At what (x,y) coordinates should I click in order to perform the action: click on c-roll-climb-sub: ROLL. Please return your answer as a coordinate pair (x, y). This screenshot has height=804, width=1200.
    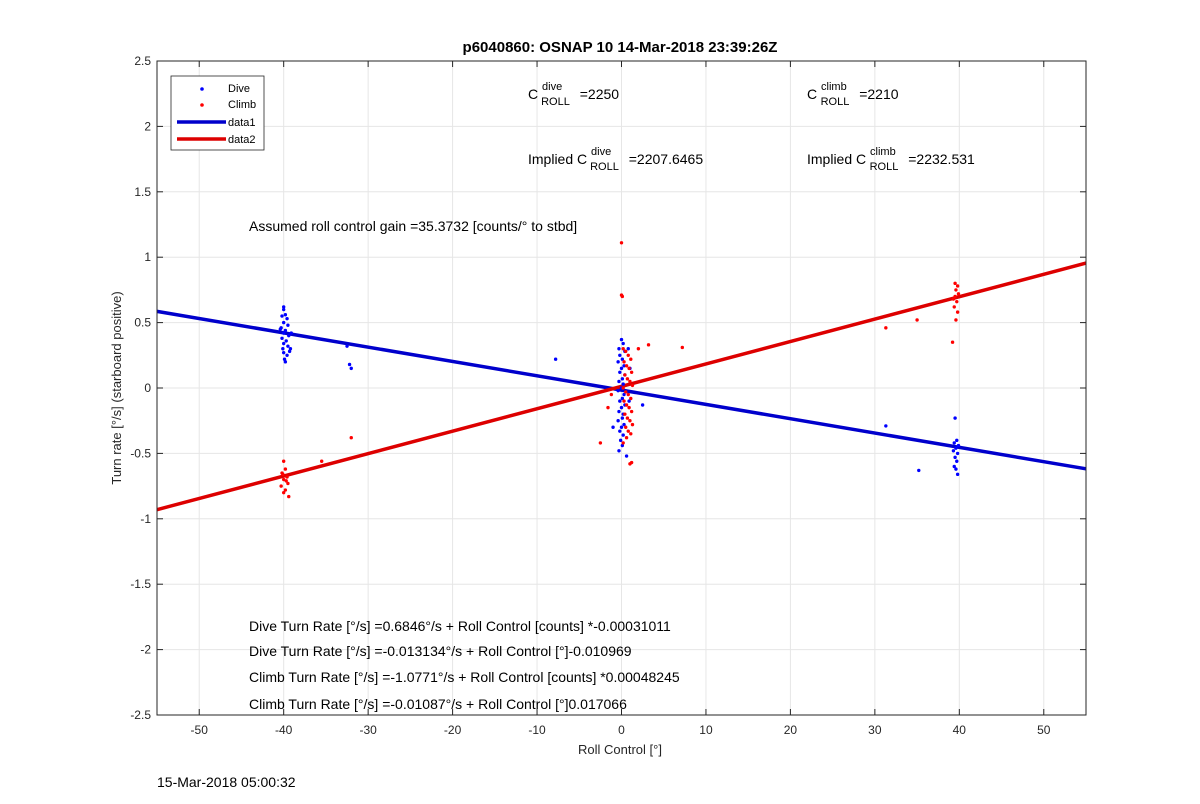
    Looking at the image, I should click on (835, 102).